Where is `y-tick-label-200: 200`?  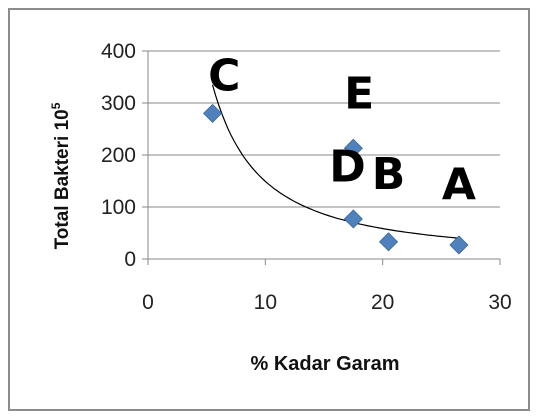 y-tick-label-200: 200 is located at coordinates (118, 155).